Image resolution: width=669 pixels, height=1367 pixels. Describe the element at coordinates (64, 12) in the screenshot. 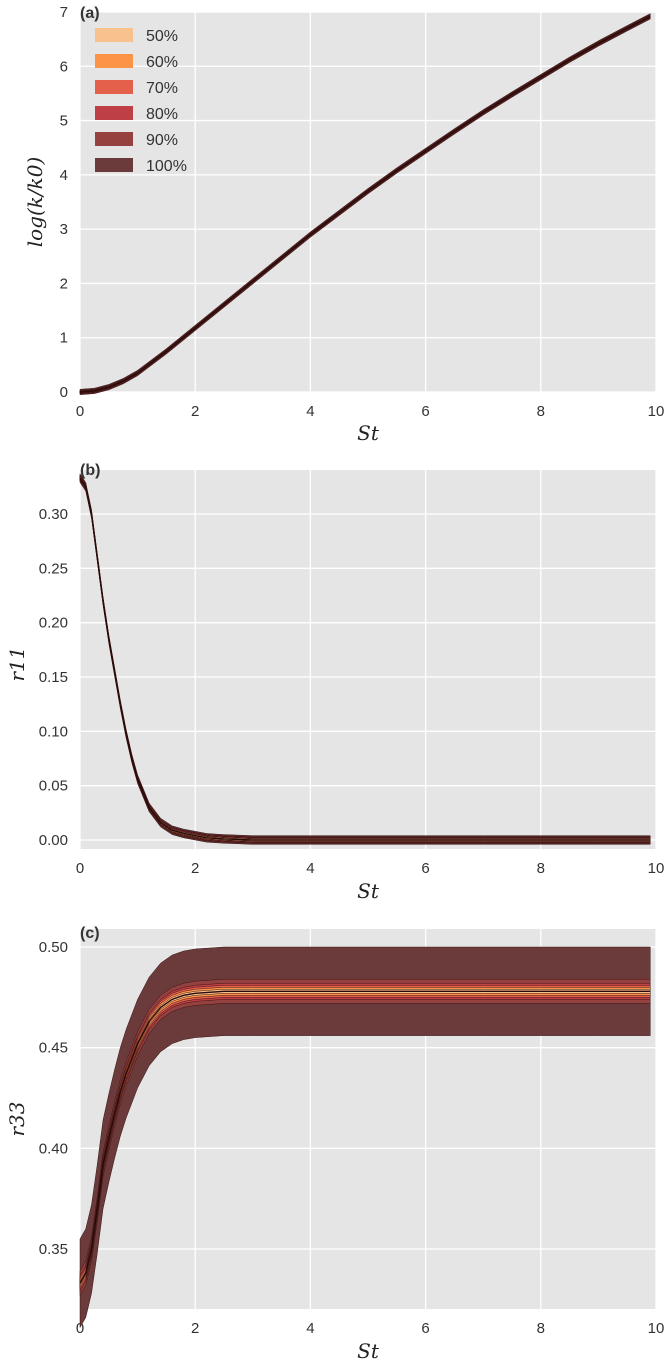

I see `y-tick-label: 7` at that location.